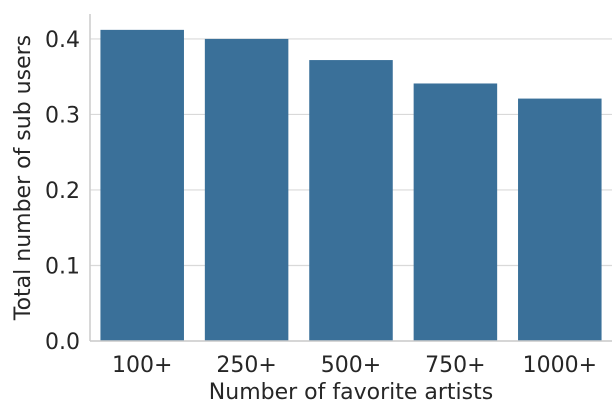 This screenshot has width=614, height=405. I want to click on bar-750plus, so click(455, 212).